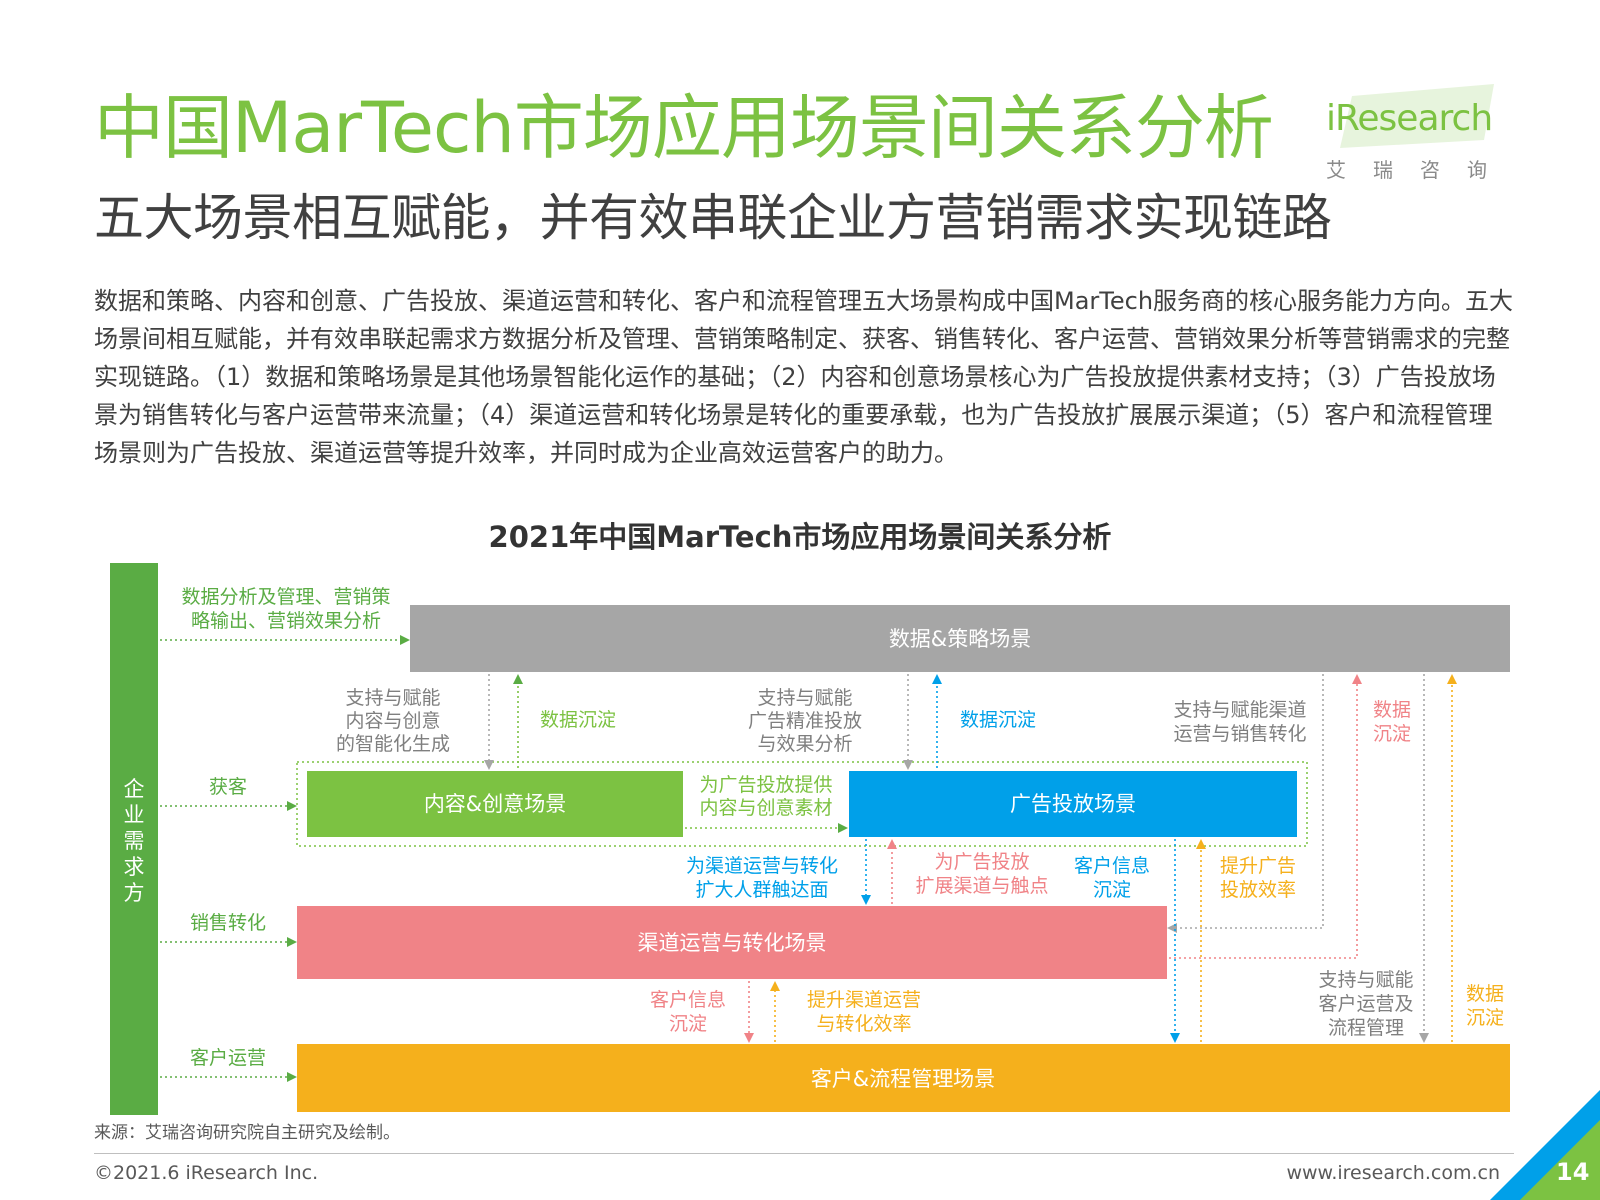 Image resolution: width=1600 pixels, height=1200 pixels. Describe the element at coordinates (228, 1058) in the screenshot. I see `need-ops-label: 客户运营` at that location.